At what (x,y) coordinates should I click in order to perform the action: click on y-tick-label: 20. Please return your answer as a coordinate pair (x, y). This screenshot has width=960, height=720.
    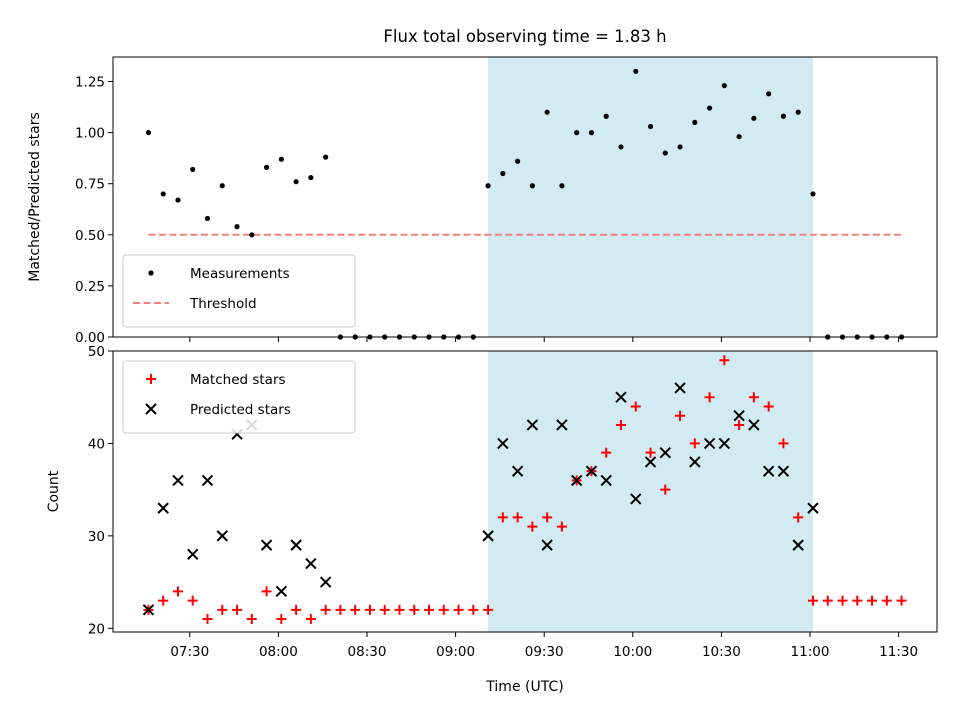
    Looking at the image, I should click on (96, 629).